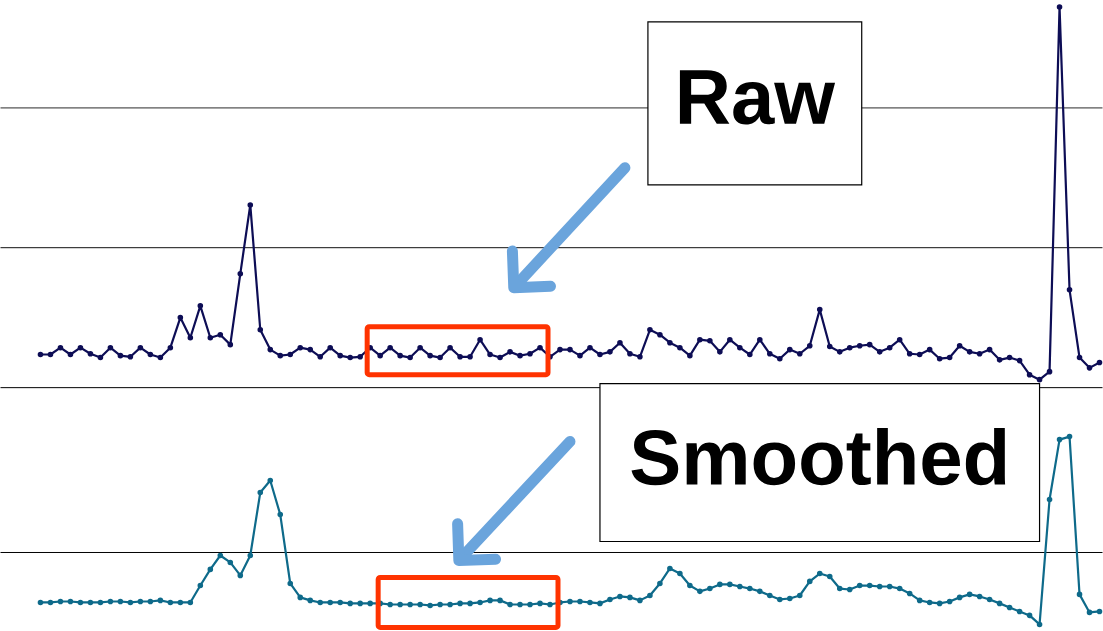 This screenshot has width=1103, height=631. I want to click on annotation: Raw, so click(757, 97).